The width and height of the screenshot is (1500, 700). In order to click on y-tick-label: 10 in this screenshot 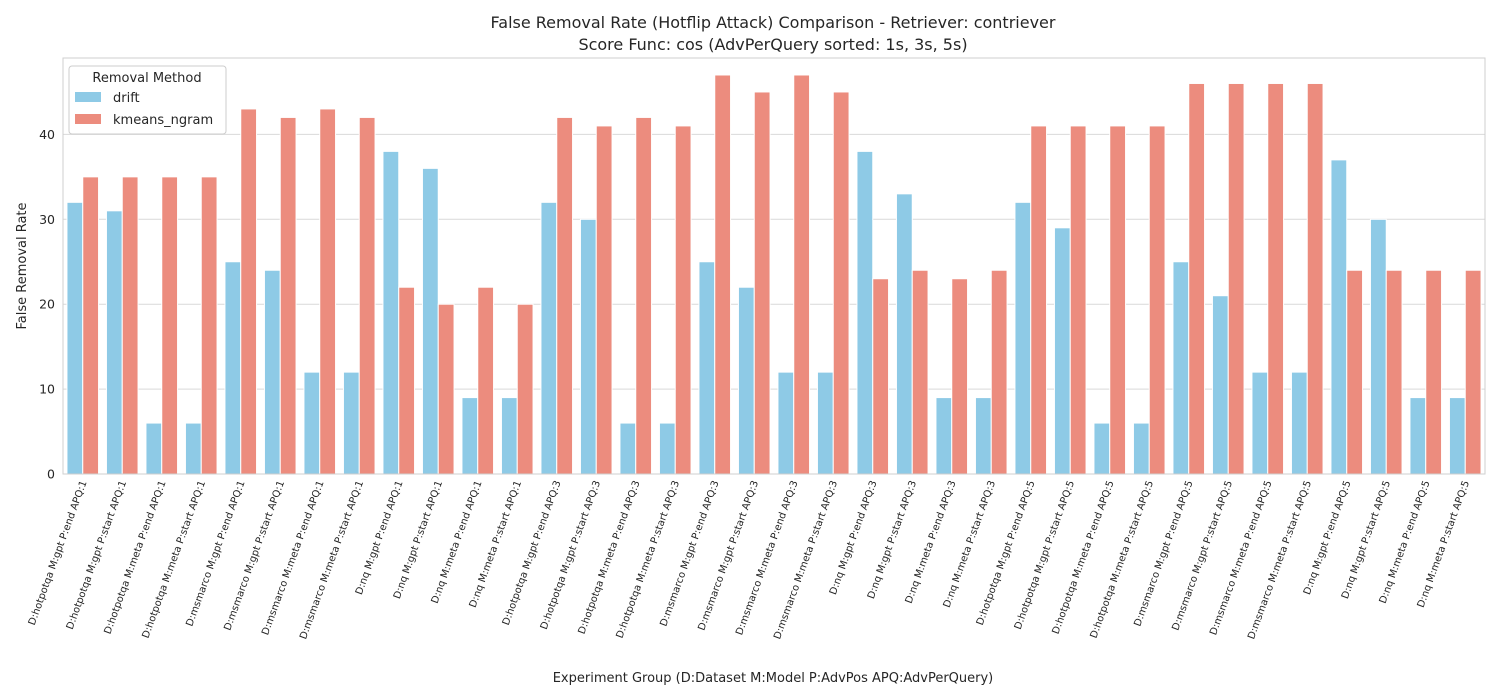, I will do `click(47, 389)`.